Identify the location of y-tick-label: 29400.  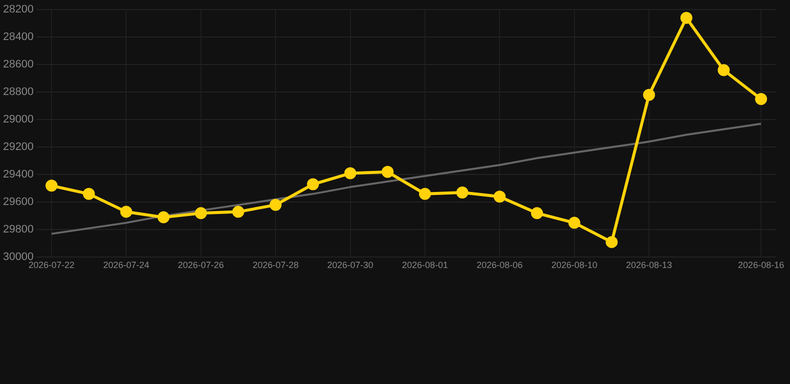
(18, 174).